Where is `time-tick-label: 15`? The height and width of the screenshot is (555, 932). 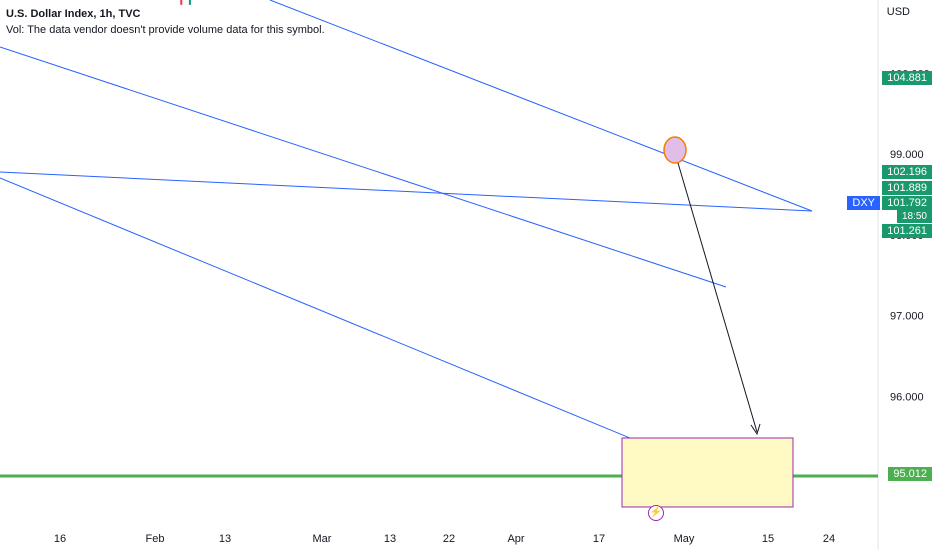
time-tick-label: 15 is located at coordinates (768, 539).